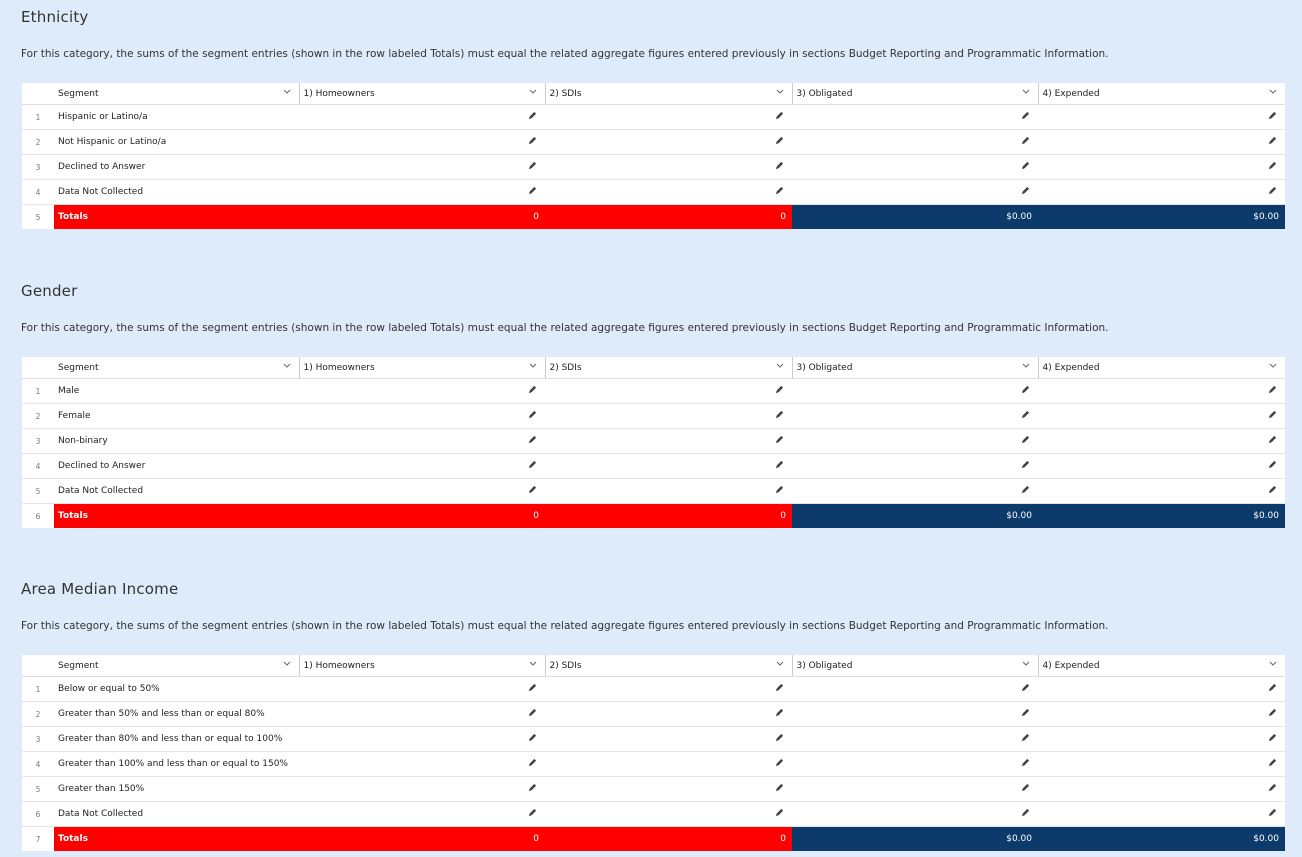 Image resolution: width=1302 pixels, height=857 pixels. I want to click on row-number: 7, so click(38, 838).